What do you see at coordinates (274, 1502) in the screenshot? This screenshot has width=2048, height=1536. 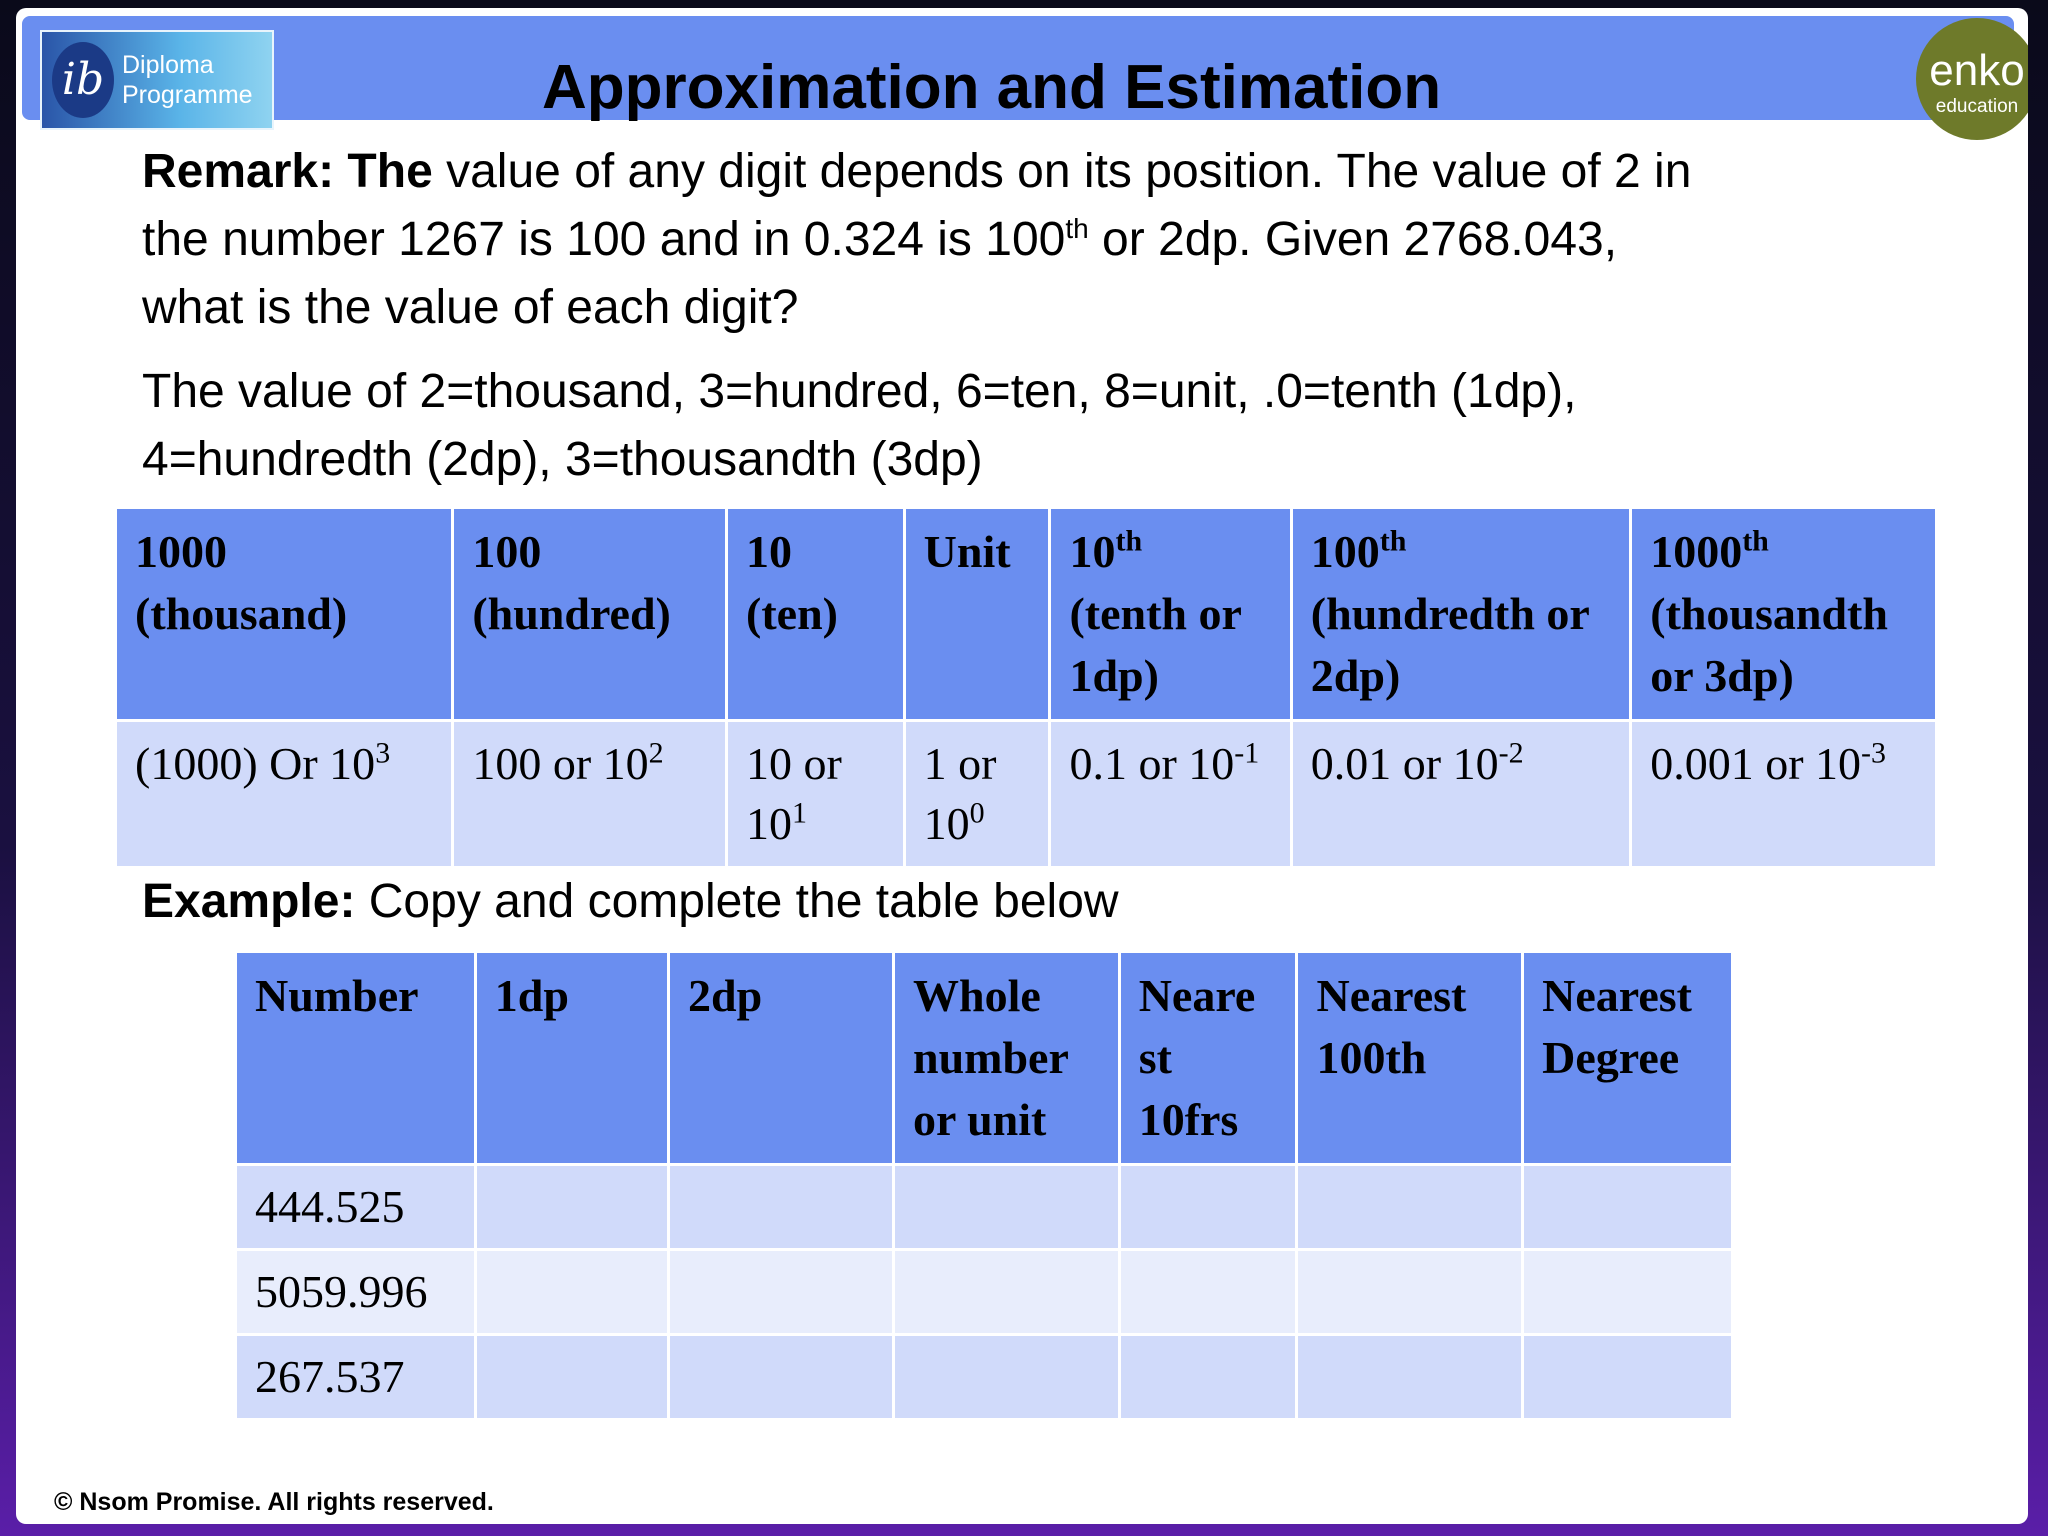 I see `copyright-footer: © Nsom Promise. All rights reserved.` at bounding box center [274, 1502].